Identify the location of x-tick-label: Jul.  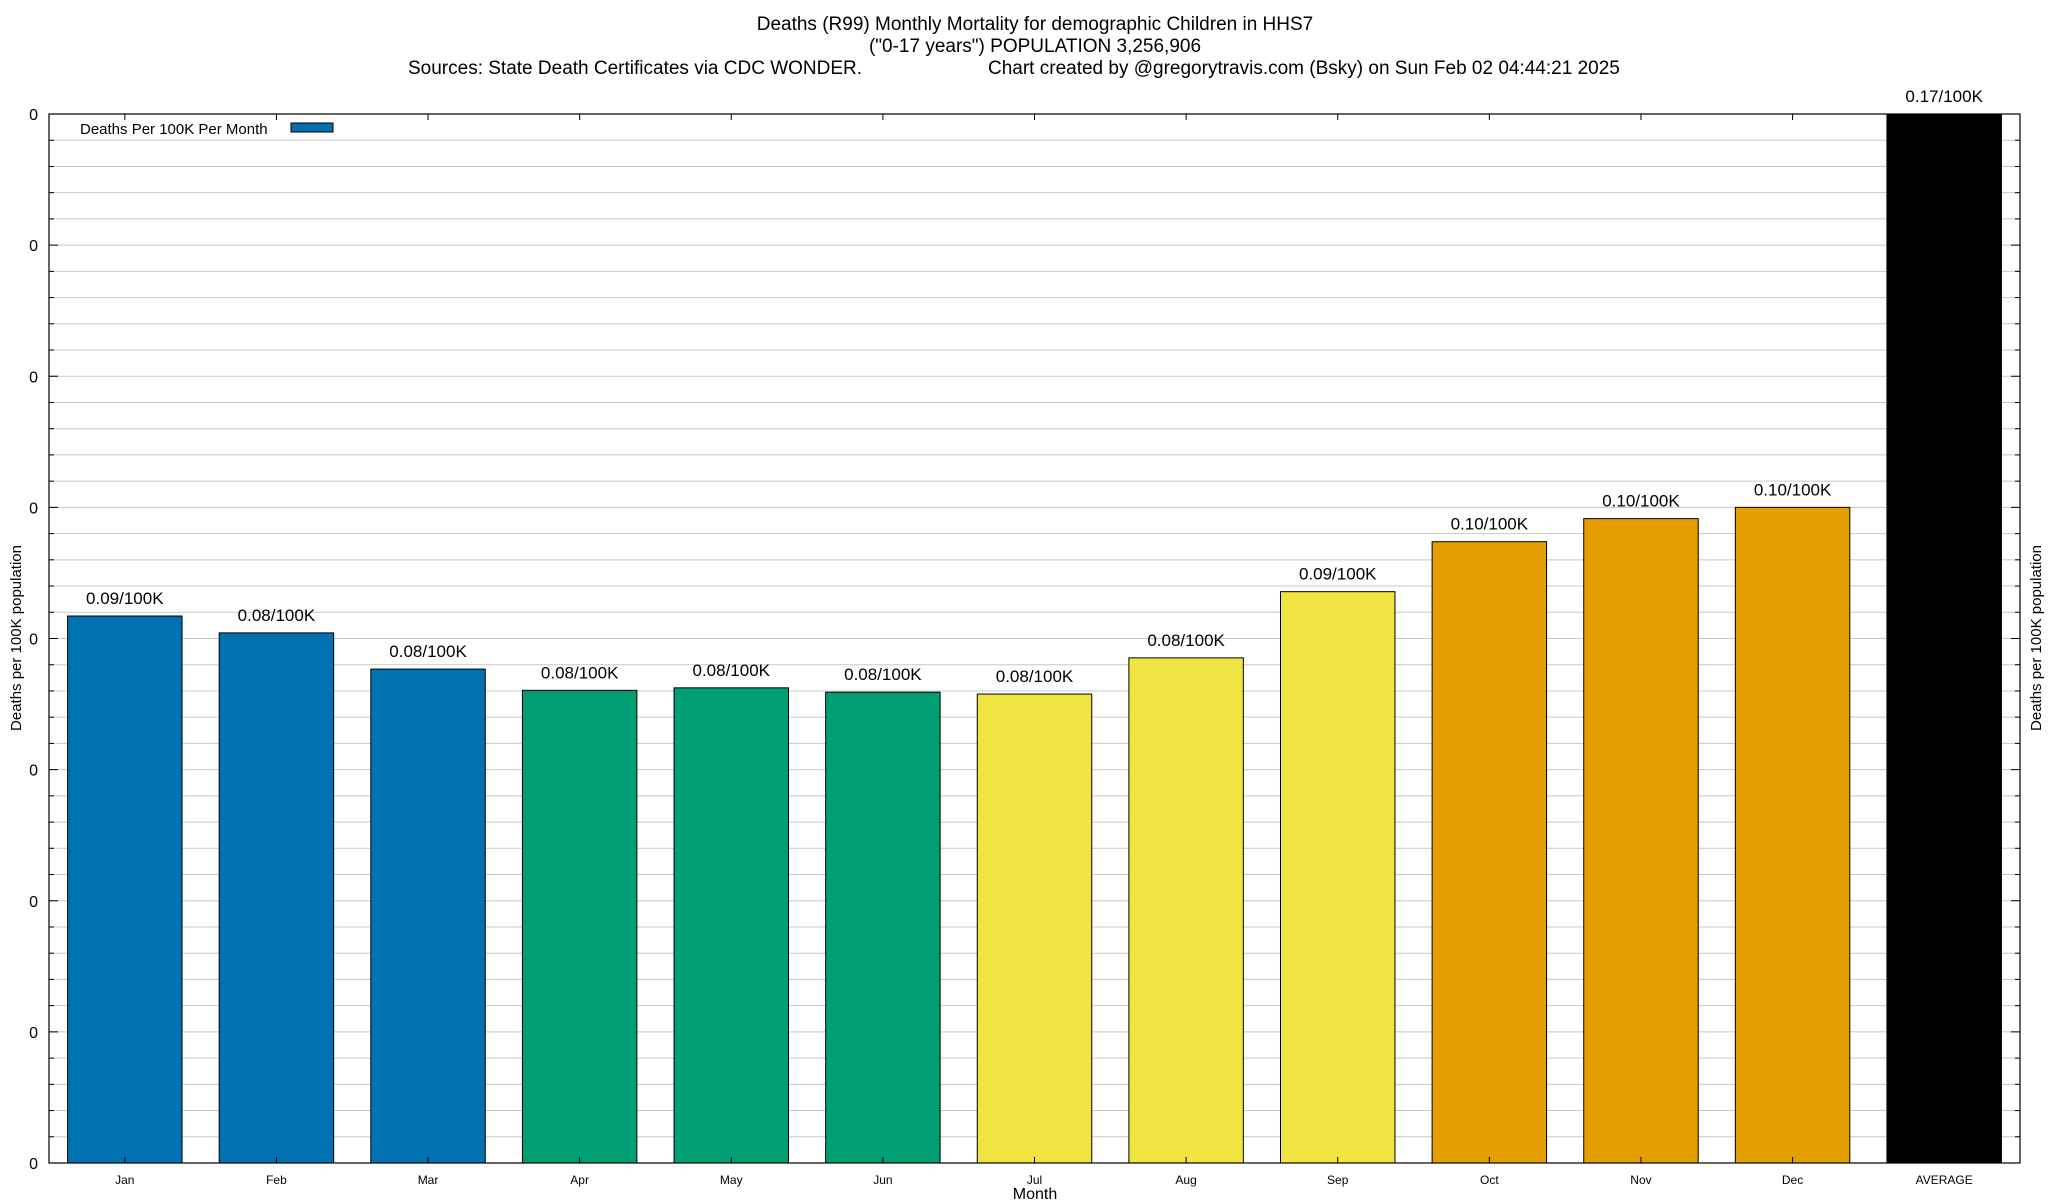
(1034, 1180).